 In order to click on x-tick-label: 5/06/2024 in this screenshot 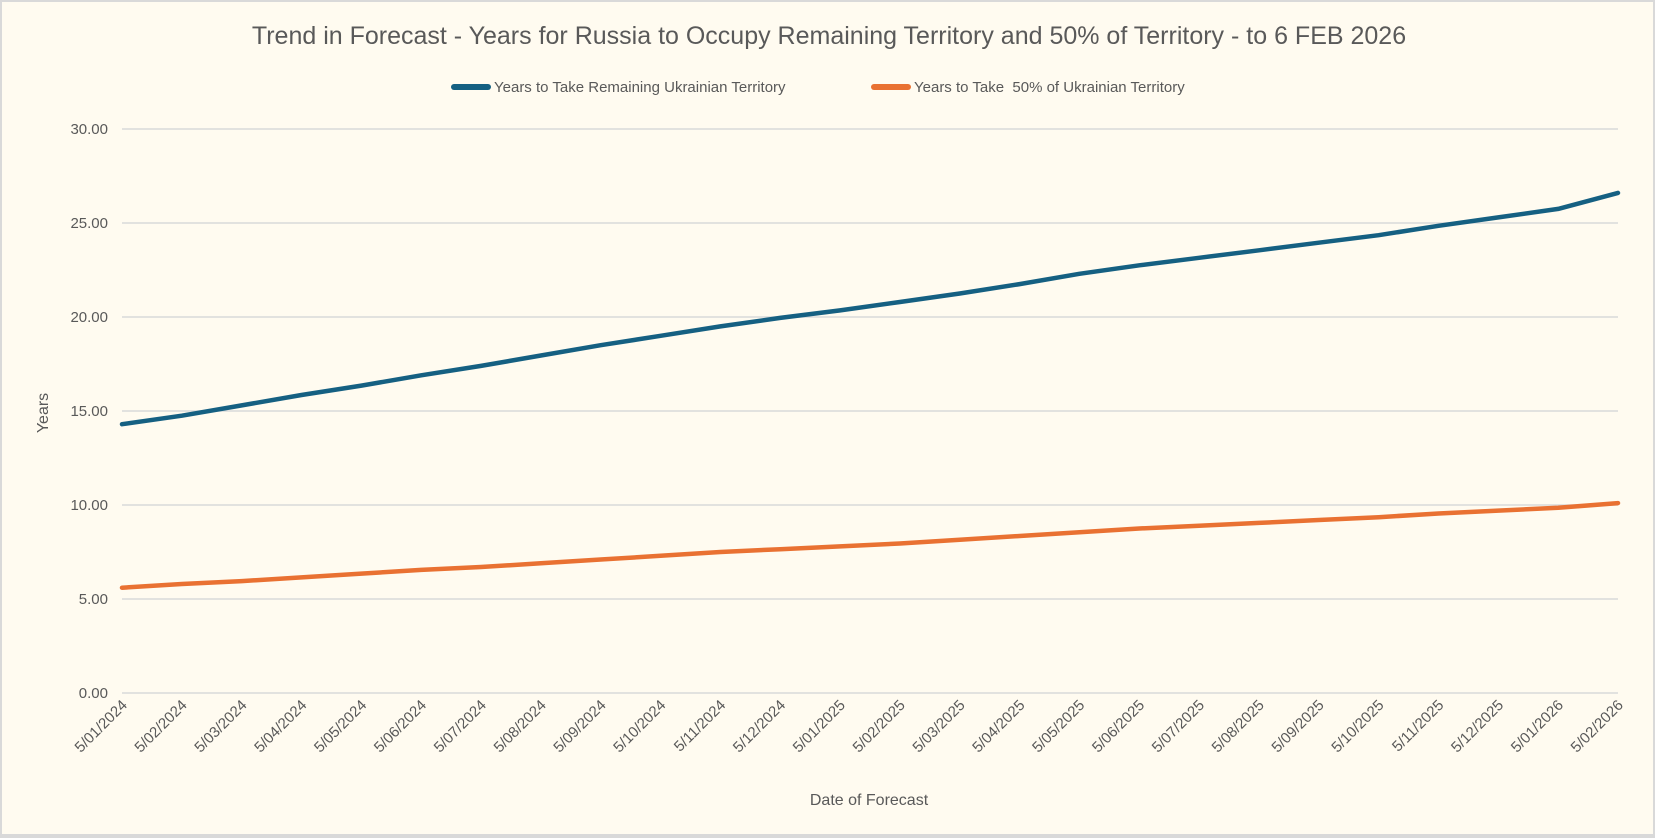, I will do `click(400, 726)`.